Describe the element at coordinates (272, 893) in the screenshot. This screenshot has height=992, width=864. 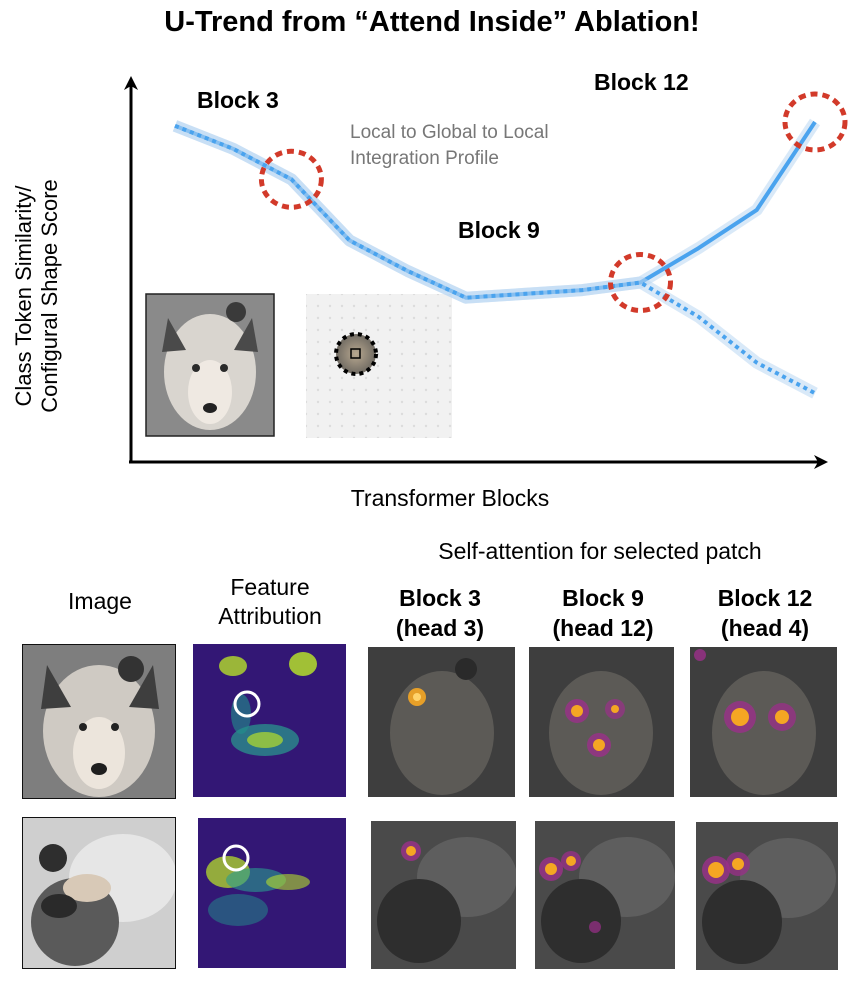
I see `row2-feature-attribution` at that location.